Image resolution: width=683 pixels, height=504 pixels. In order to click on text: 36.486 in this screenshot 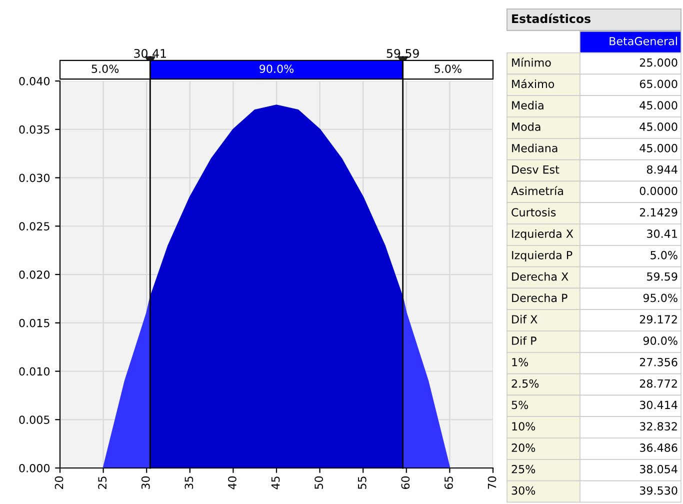, I will do `click(659, 448)`.